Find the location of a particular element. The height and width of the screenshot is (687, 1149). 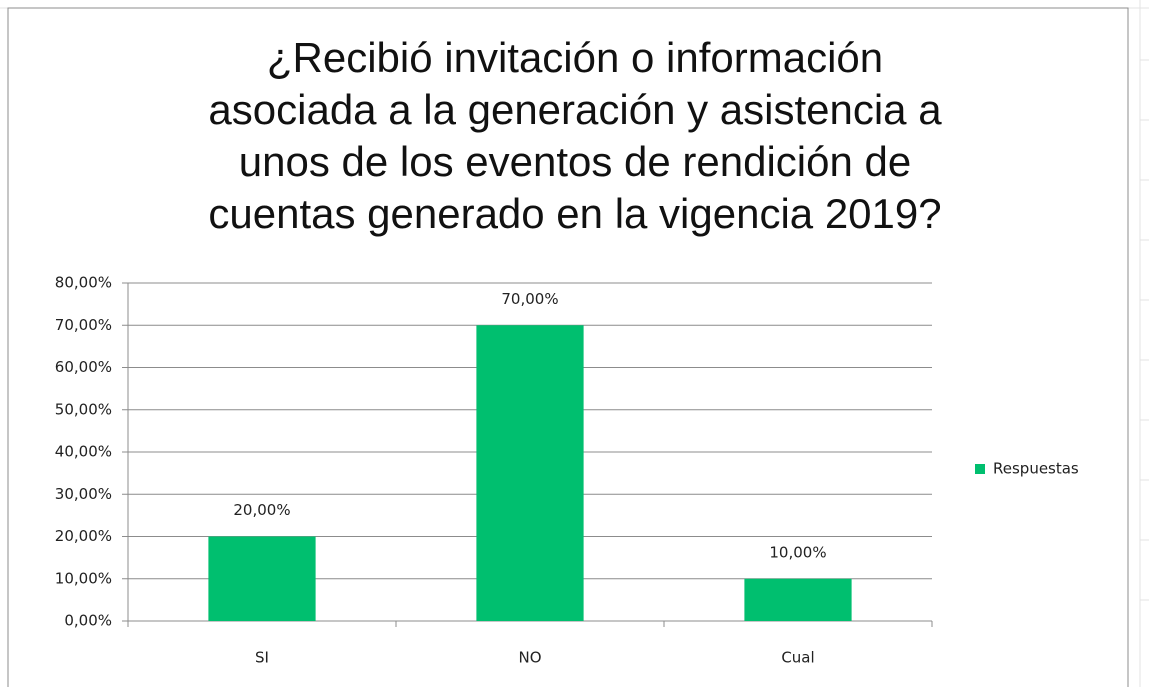

data-label: 10,00% is located at coordinates (797, 552).